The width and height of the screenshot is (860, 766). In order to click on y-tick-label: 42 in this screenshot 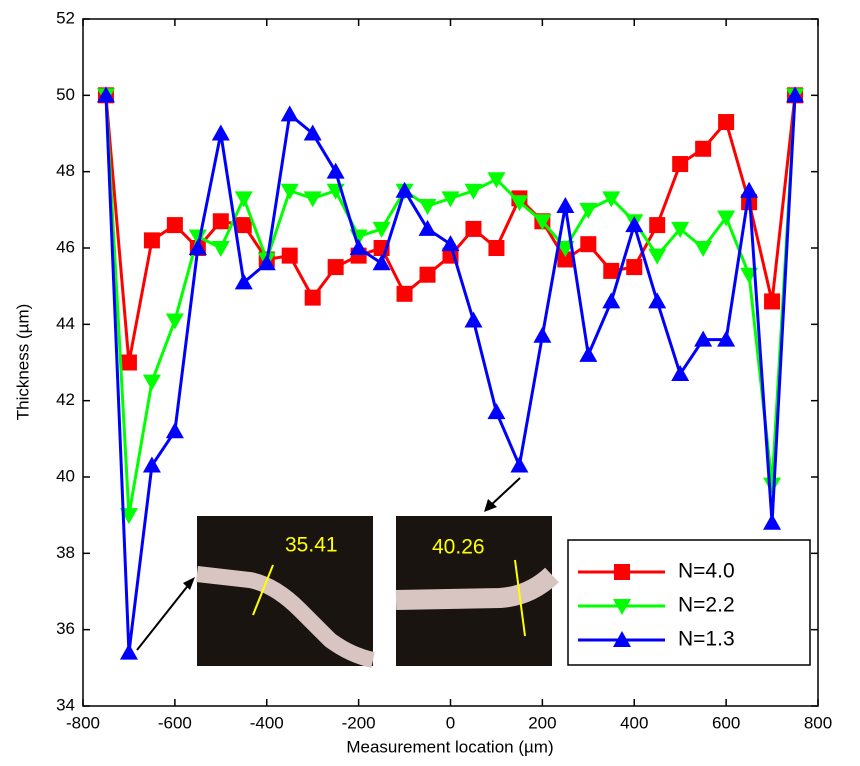, I will do `click(65, 399)`.